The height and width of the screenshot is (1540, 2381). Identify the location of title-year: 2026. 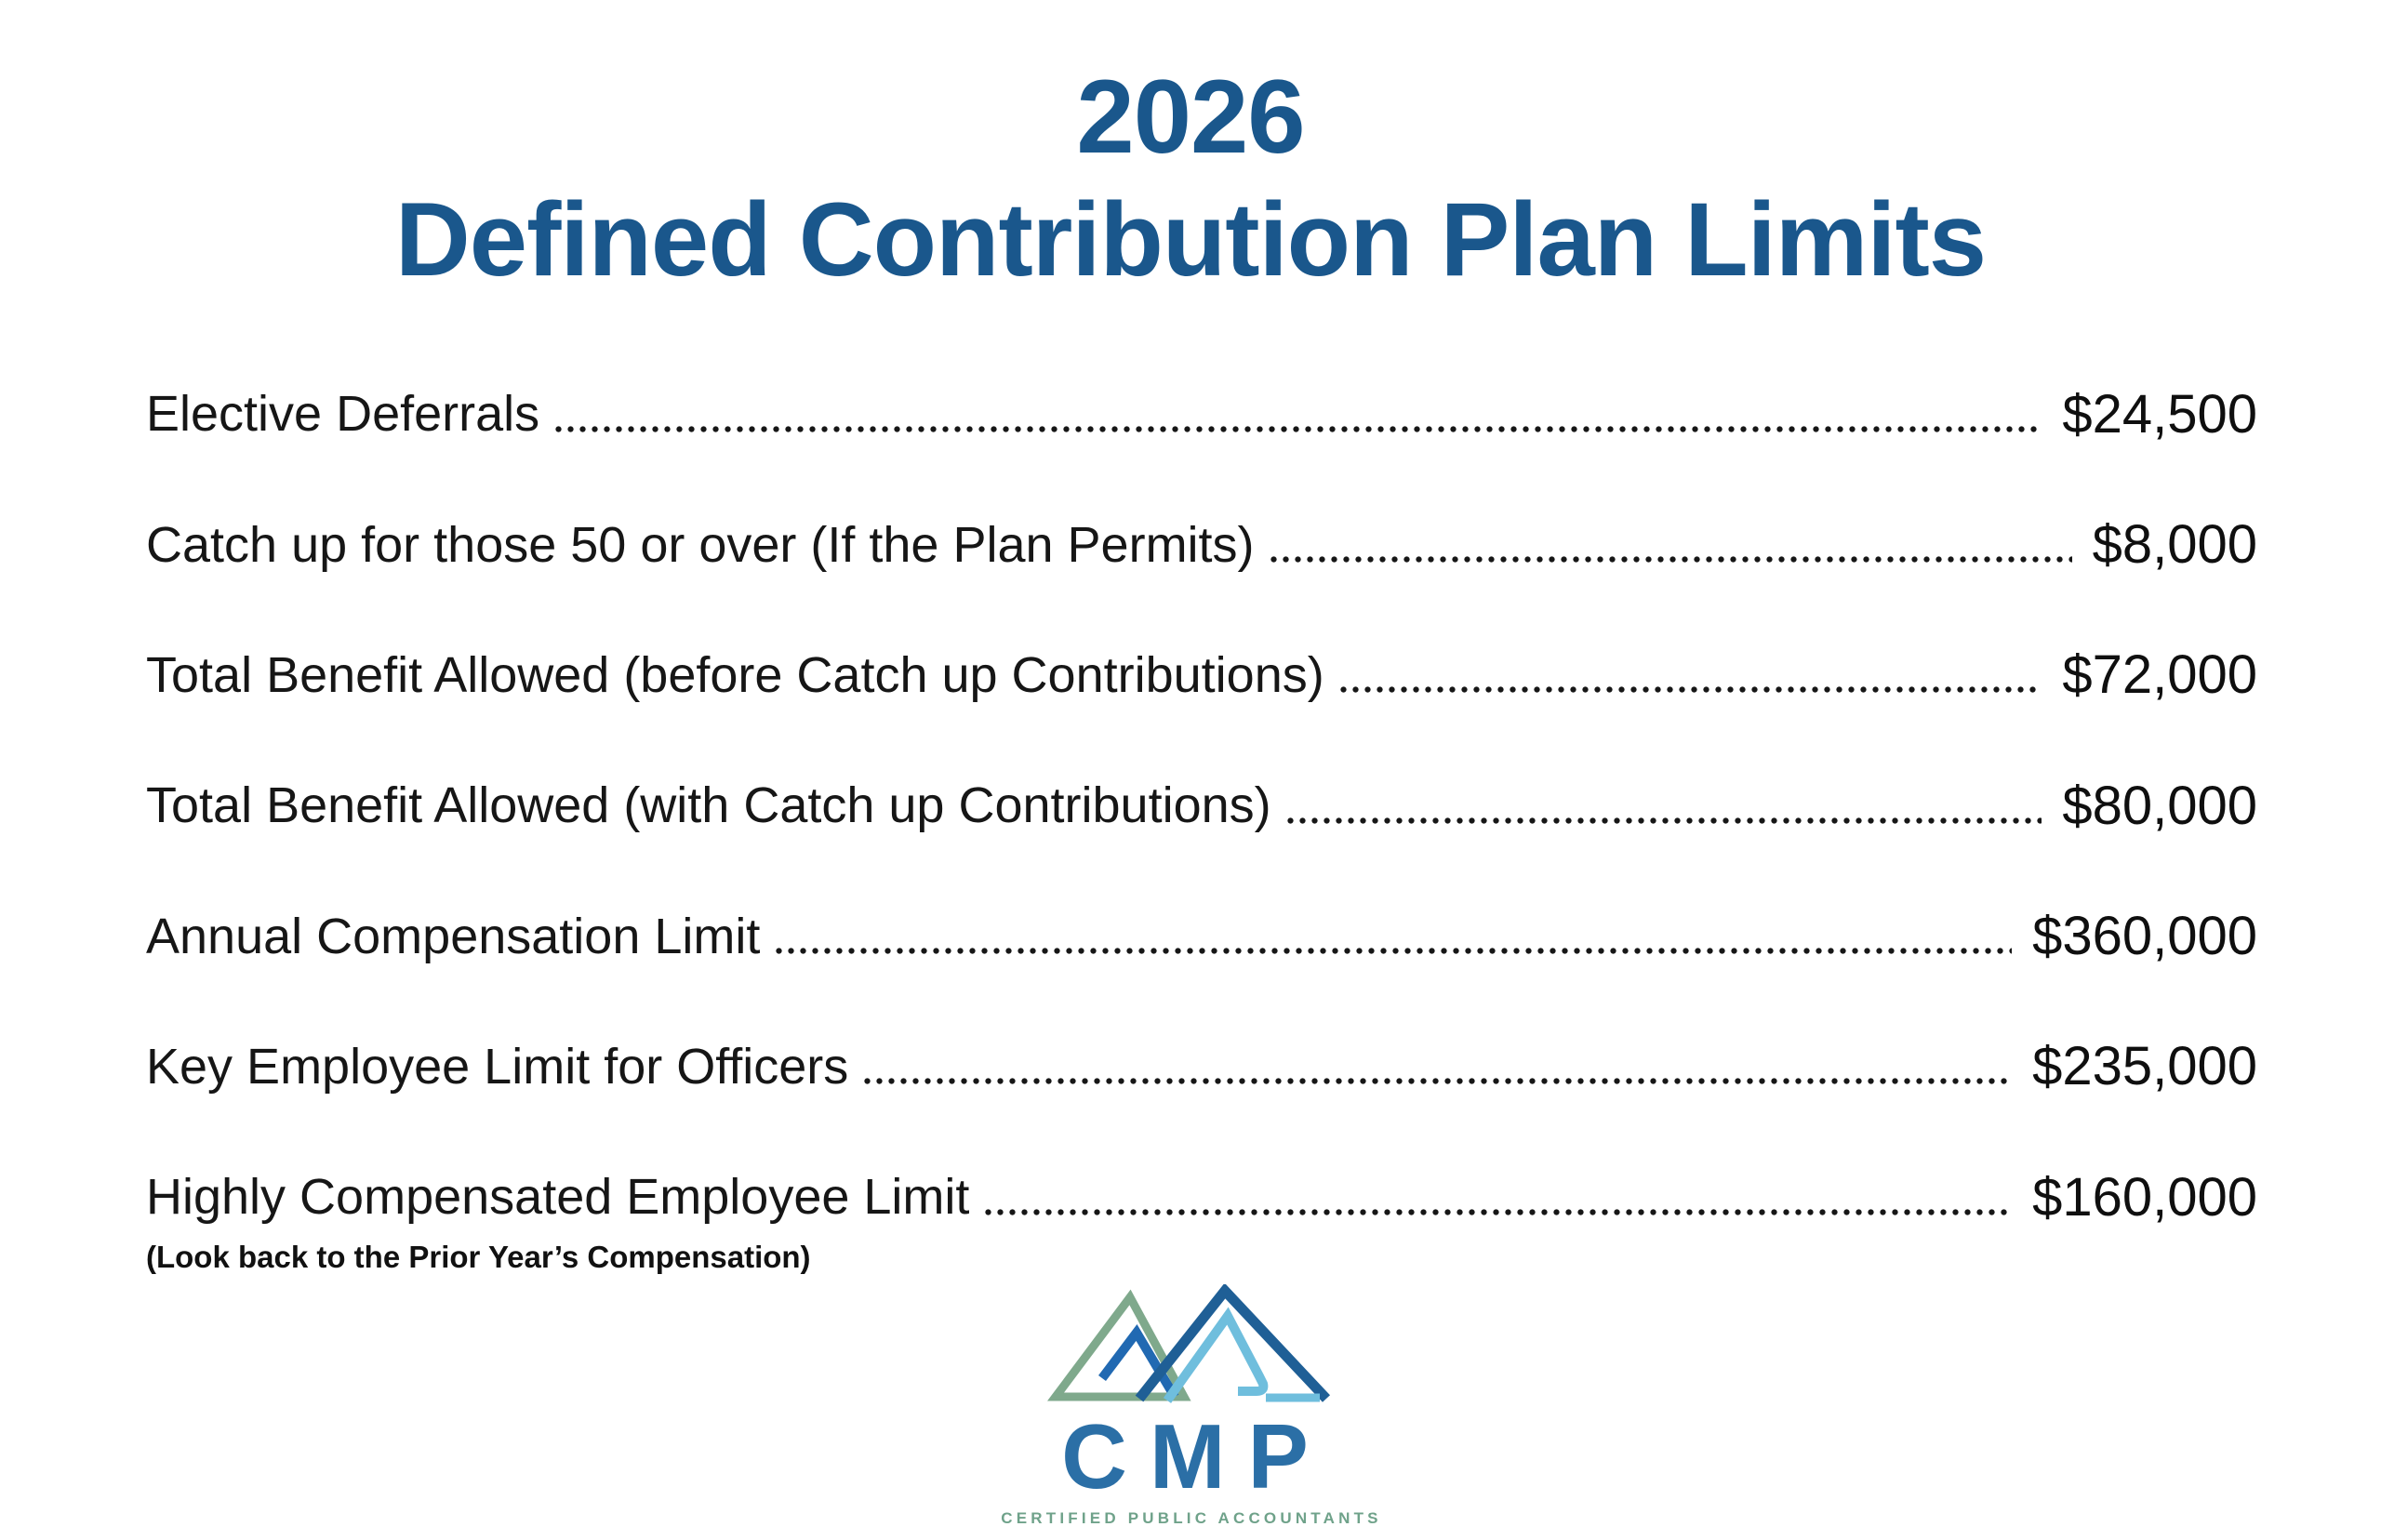
(1190, 117).